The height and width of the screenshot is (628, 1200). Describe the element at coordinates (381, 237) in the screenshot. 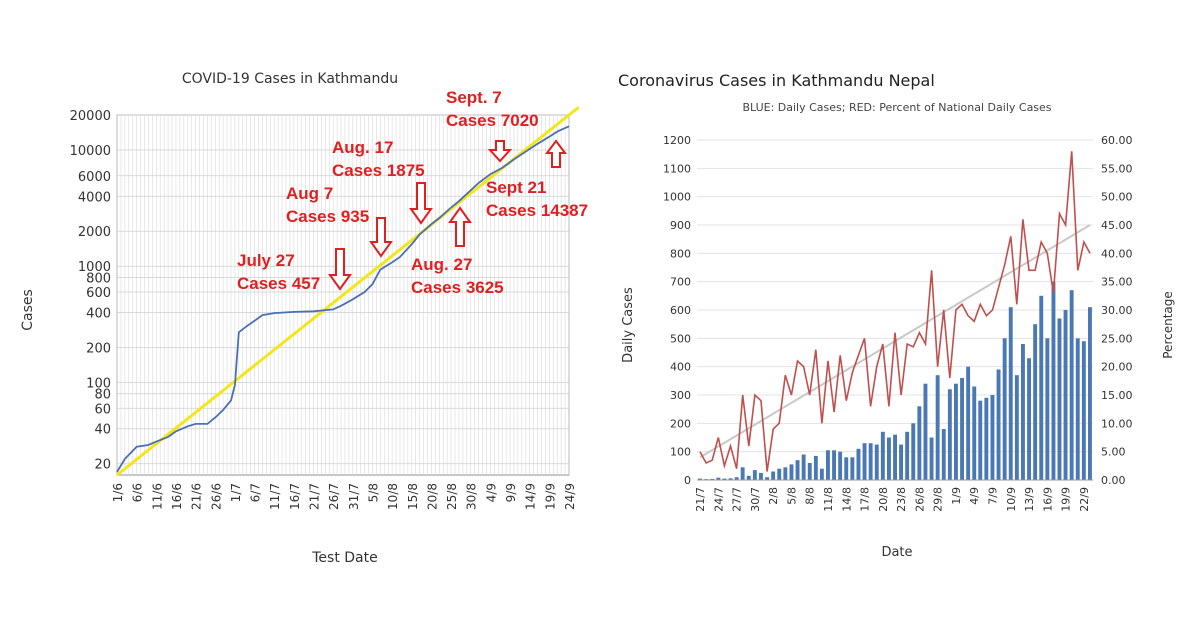

I see `annotation-aug-7-arrow` at that location.